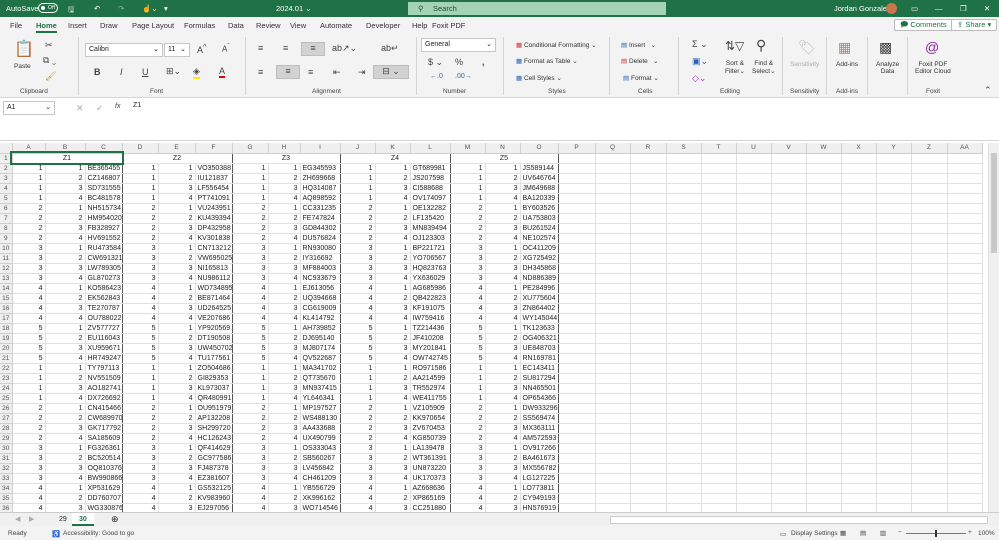 This screenshot has width=999, height=540. What do you see at coordinates (974, 25) in the screenshot?
I see `share-button: ⇪ Share ▾` at bounding box center [974, 25].